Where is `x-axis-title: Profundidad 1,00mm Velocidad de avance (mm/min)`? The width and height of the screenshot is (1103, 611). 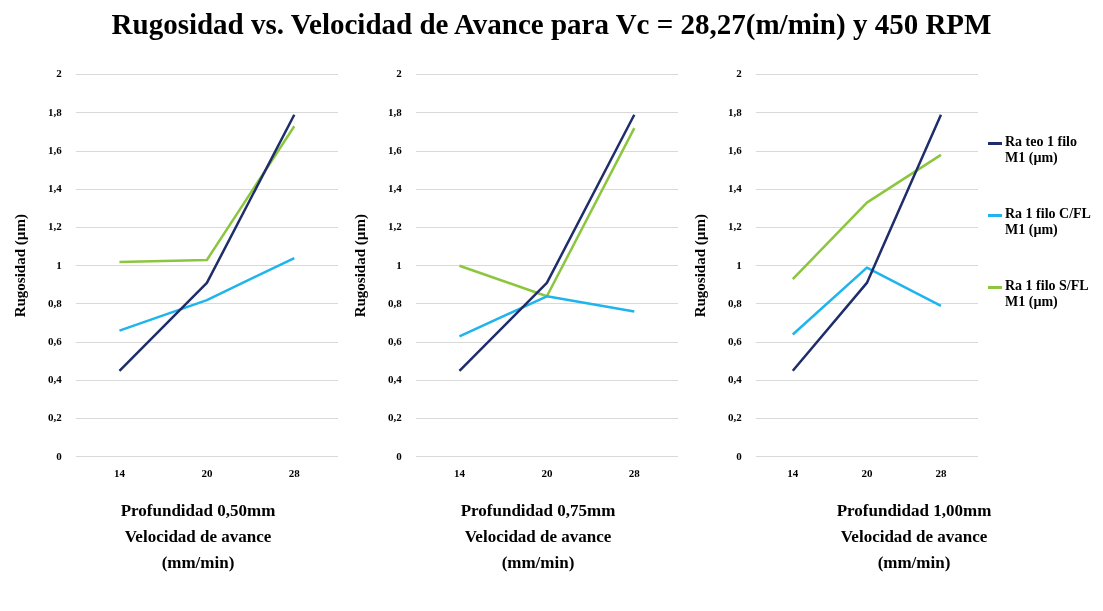 x-axis-title: Profundidad 1,00mm Velocidad de avance (mm/min) is located at coordinates (914, 537).